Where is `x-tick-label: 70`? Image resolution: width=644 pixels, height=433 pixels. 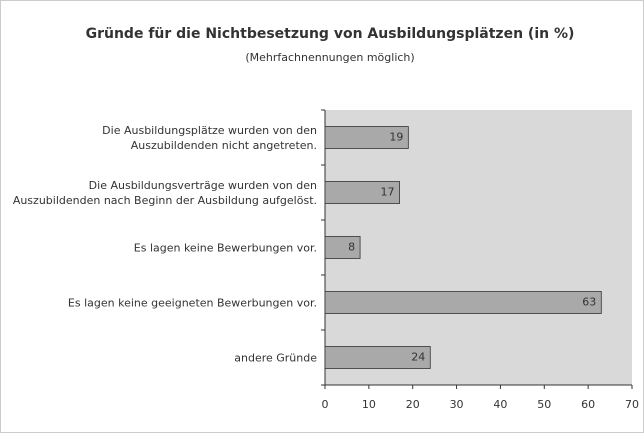
x-tick-label: 70 is located at coordinates (632, 404).